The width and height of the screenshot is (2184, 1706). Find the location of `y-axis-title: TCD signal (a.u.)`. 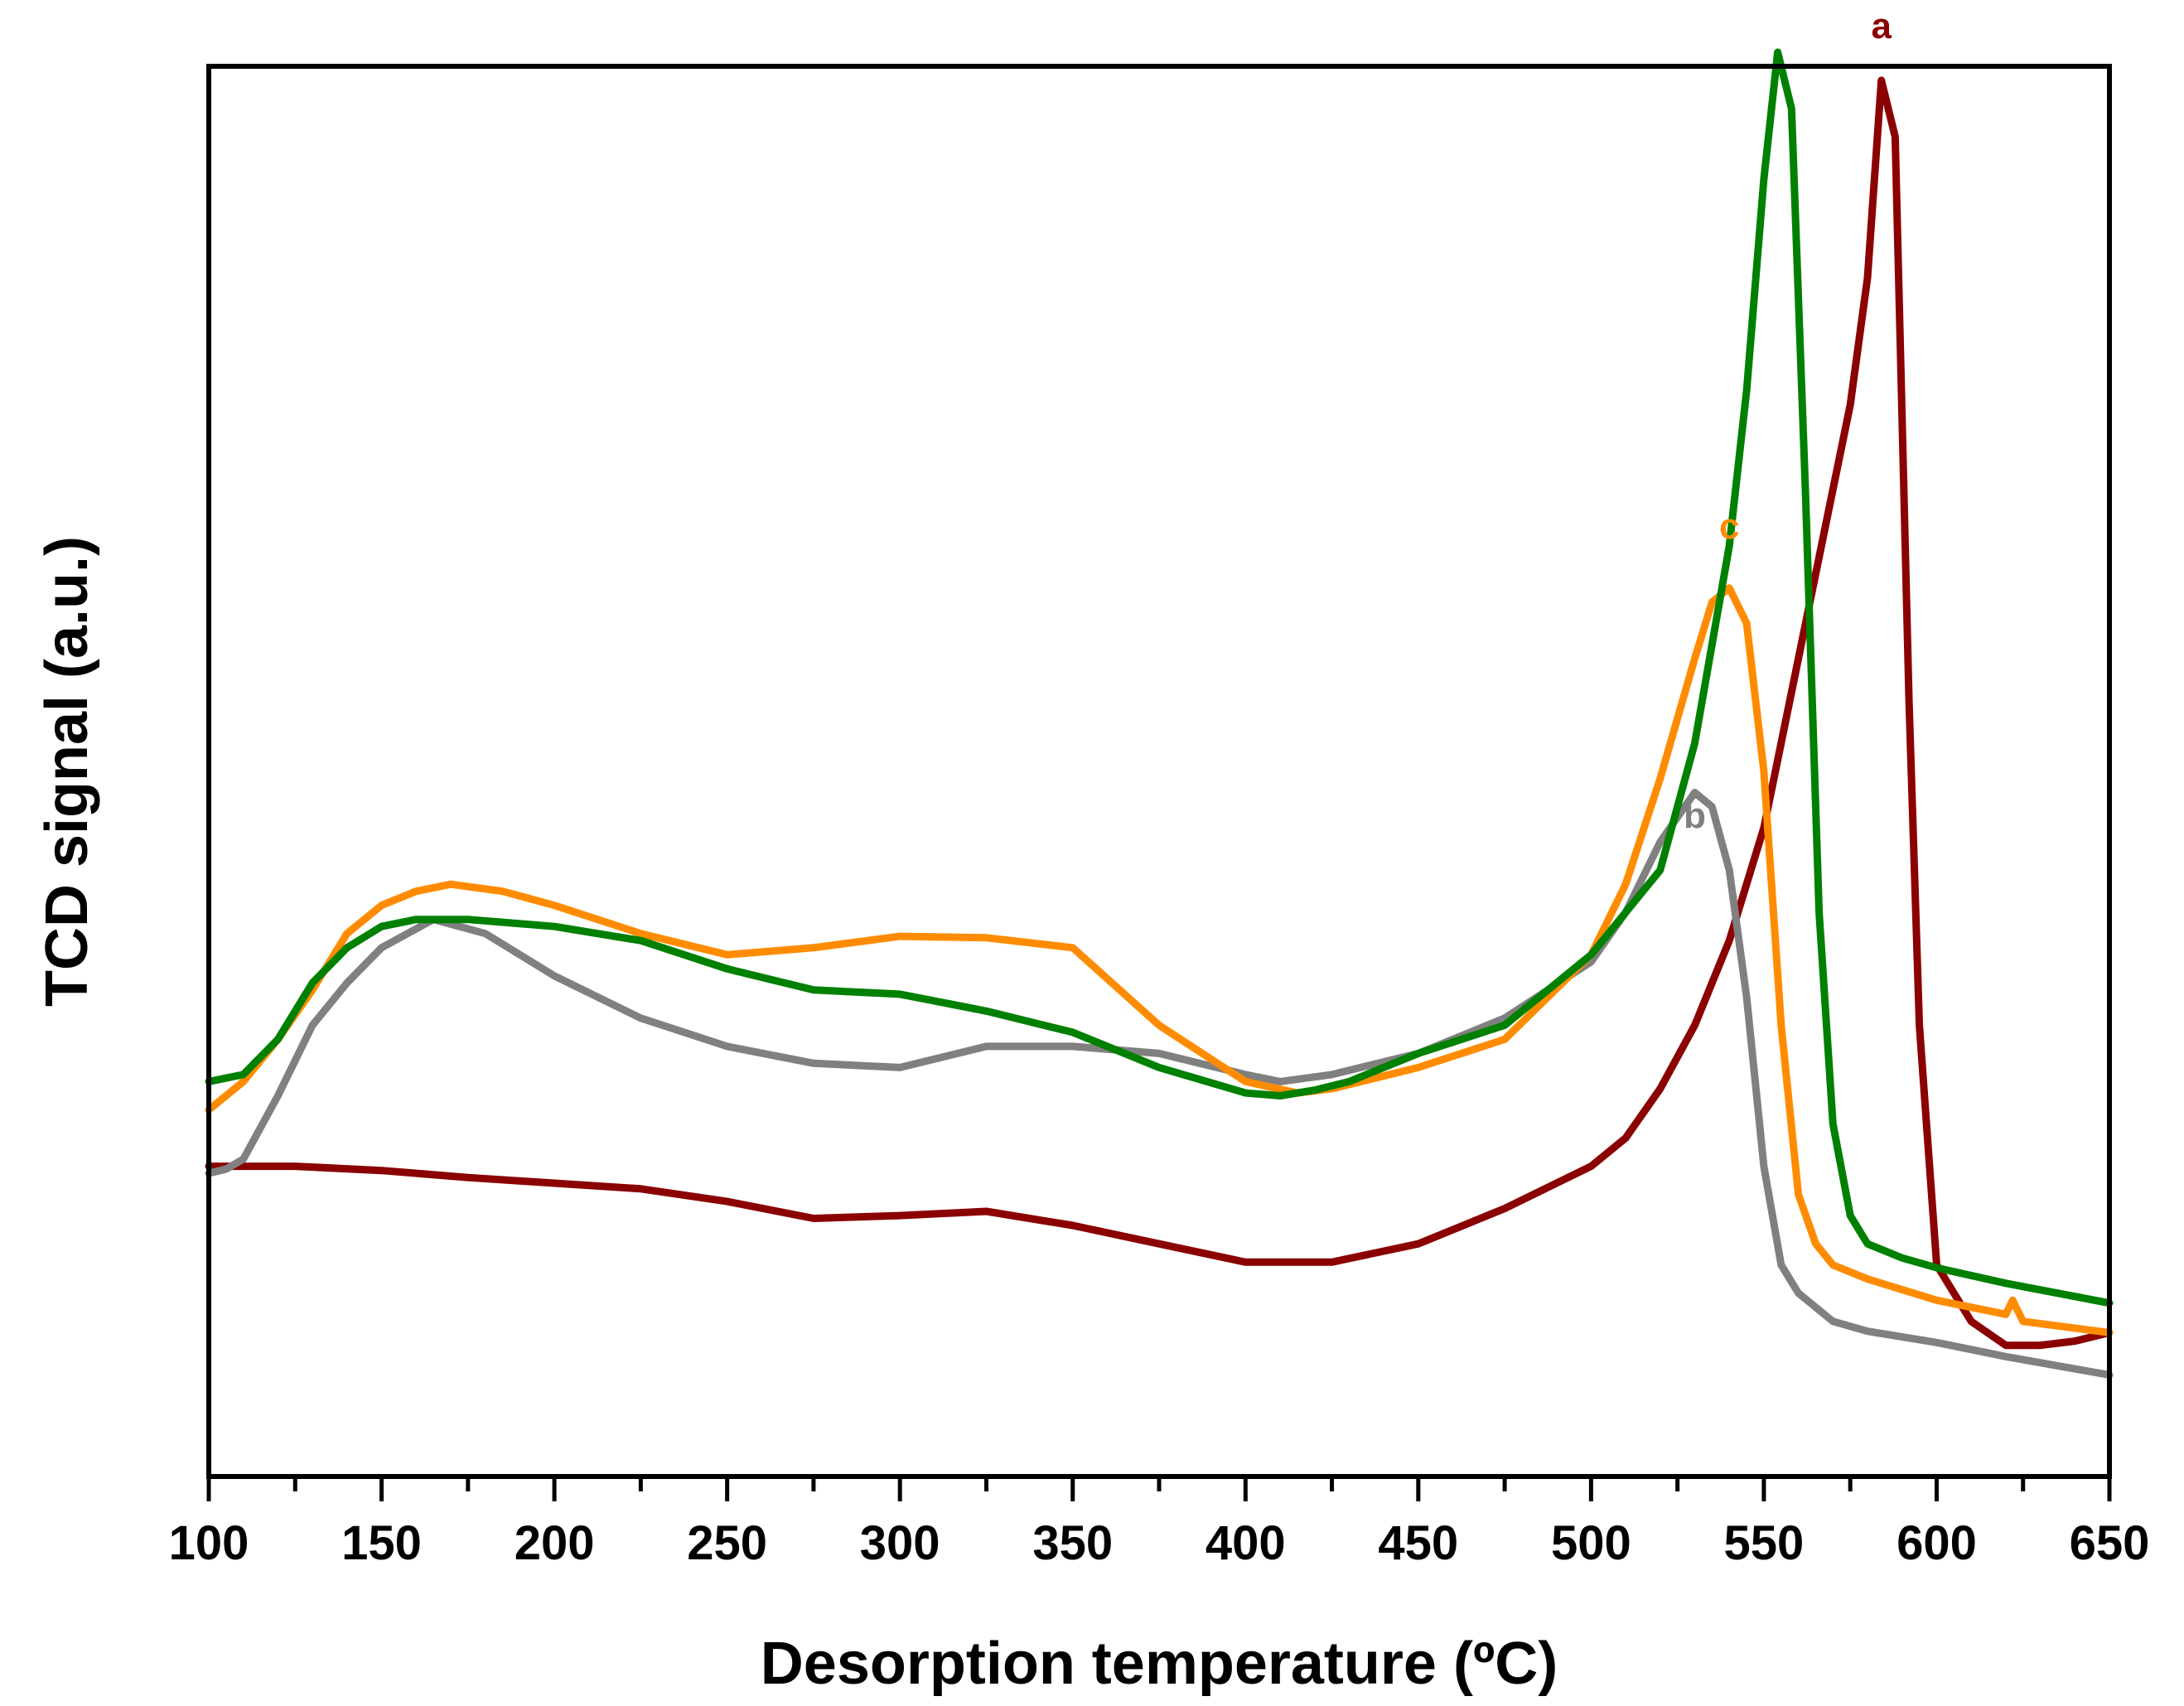

y-axis-title: TCD signal (a.u.) is located at coordinates (67, 771).